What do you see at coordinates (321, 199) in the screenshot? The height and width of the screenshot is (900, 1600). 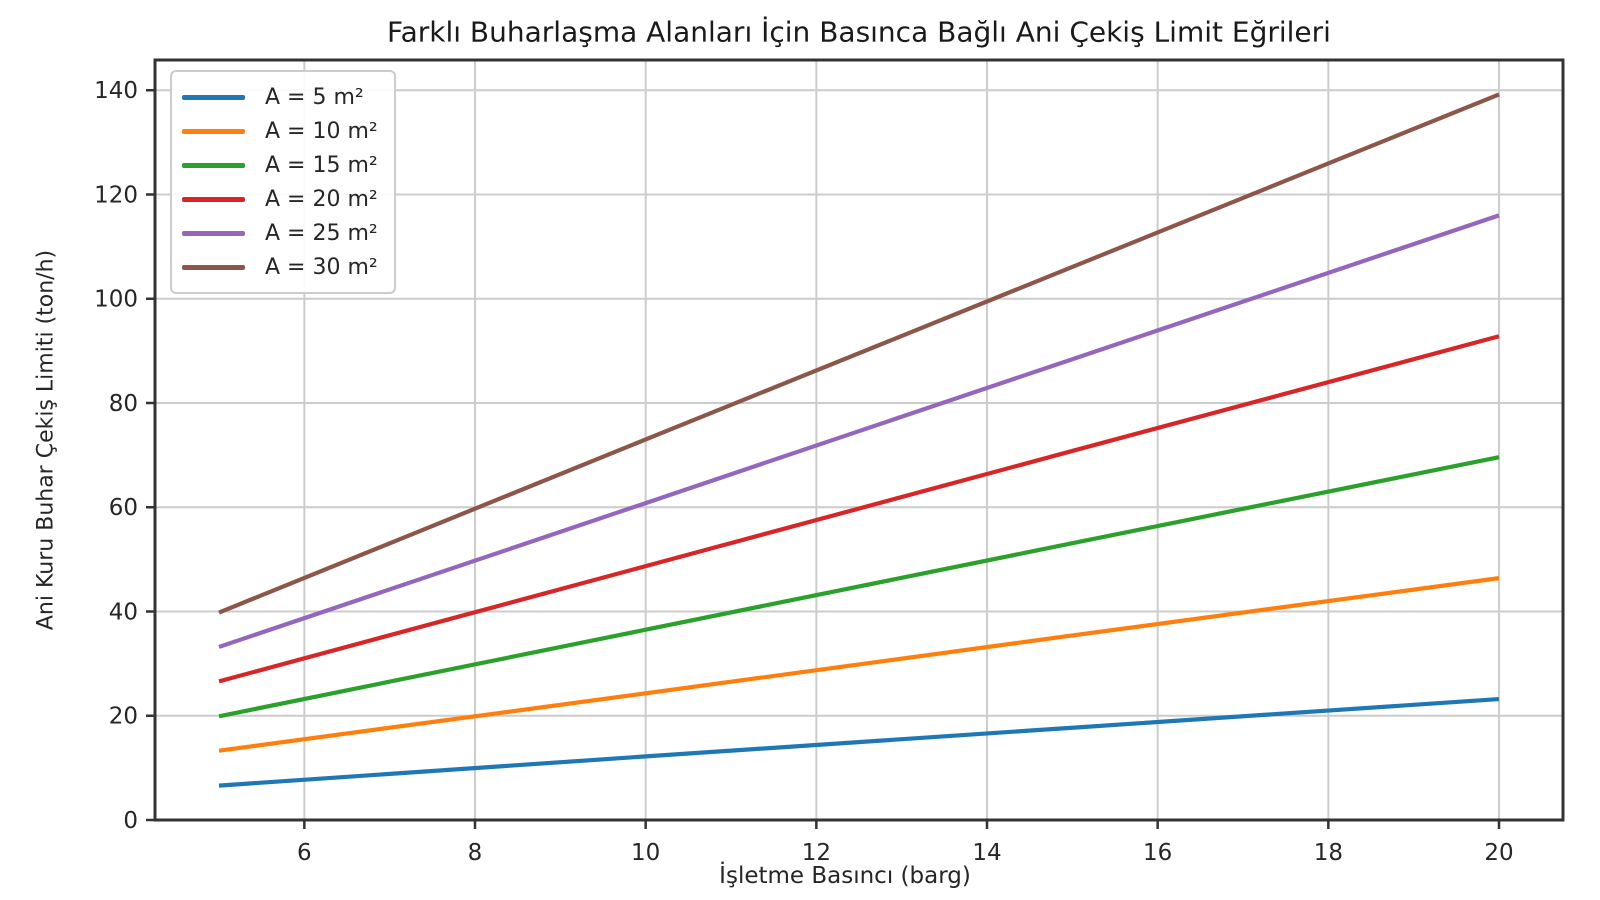 I see `legend-item-label: A = 20 m²` at bounding box center [321, 199].